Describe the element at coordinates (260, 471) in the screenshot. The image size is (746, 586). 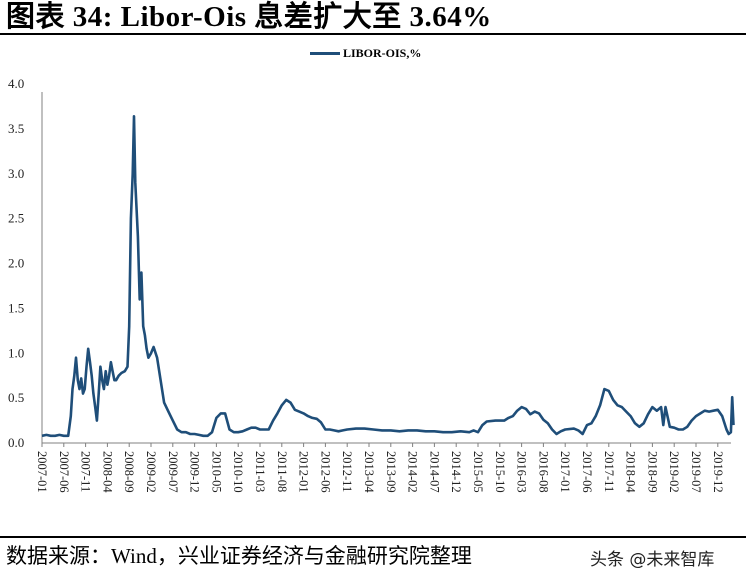
I see `x-tick-label: 2011-03` at that location.